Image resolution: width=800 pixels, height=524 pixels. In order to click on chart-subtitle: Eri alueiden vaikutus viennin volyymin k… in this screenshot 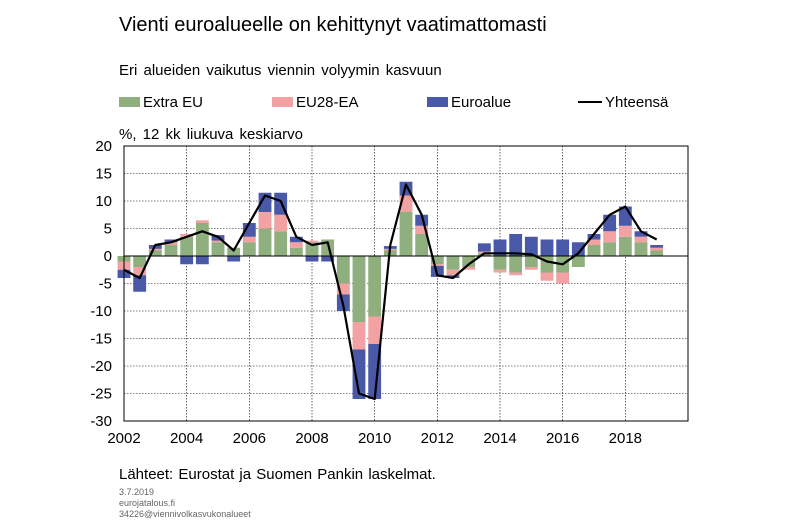, I will do `click(280, 70)`.